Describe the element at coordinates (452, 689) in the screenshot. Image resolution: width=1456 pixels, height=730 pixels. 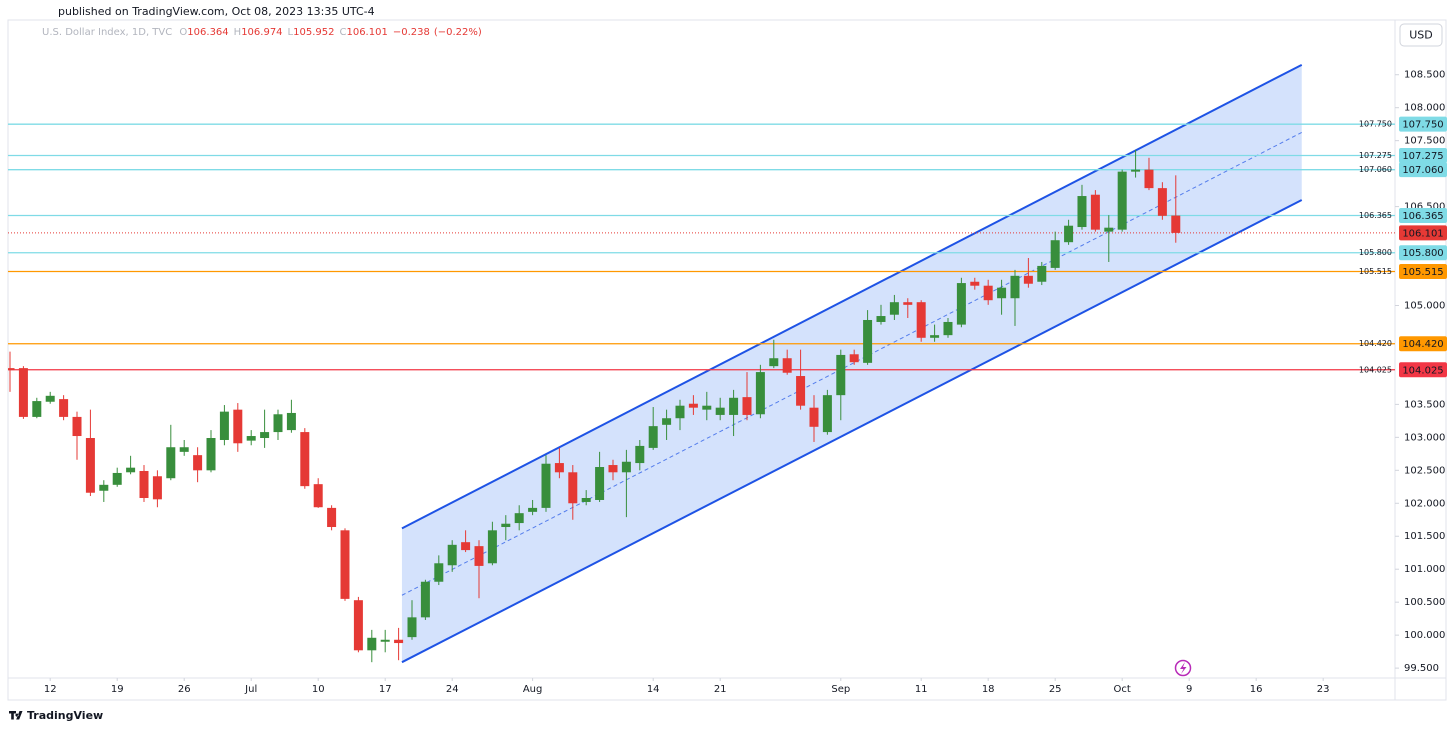
I see `x-tick-label: 24` at that location.